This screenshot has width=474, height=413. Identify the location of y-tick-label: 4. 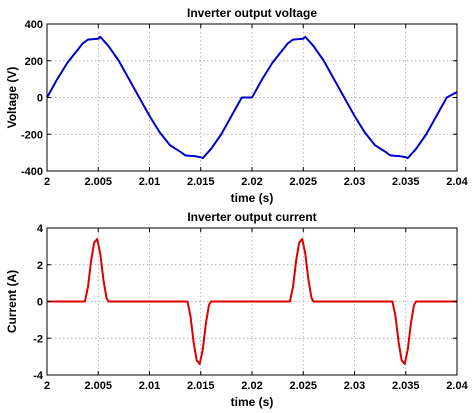
(40, 229).